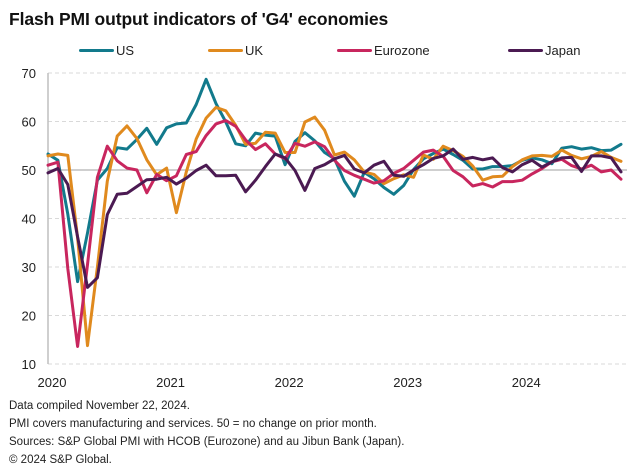  Describe the element at coordinates (29, 170) in the screenshot. I see `y-tick-label: 50` at that location.